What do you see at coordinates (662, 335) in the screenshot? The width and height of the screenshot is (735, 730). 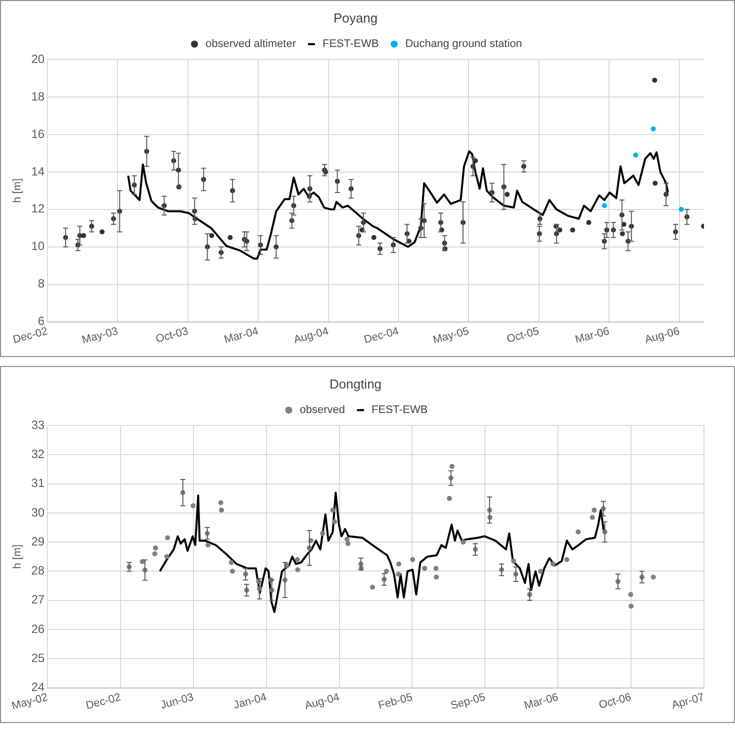 I see `x-tick-label: Aug-06` at bounding box center [662, 335].